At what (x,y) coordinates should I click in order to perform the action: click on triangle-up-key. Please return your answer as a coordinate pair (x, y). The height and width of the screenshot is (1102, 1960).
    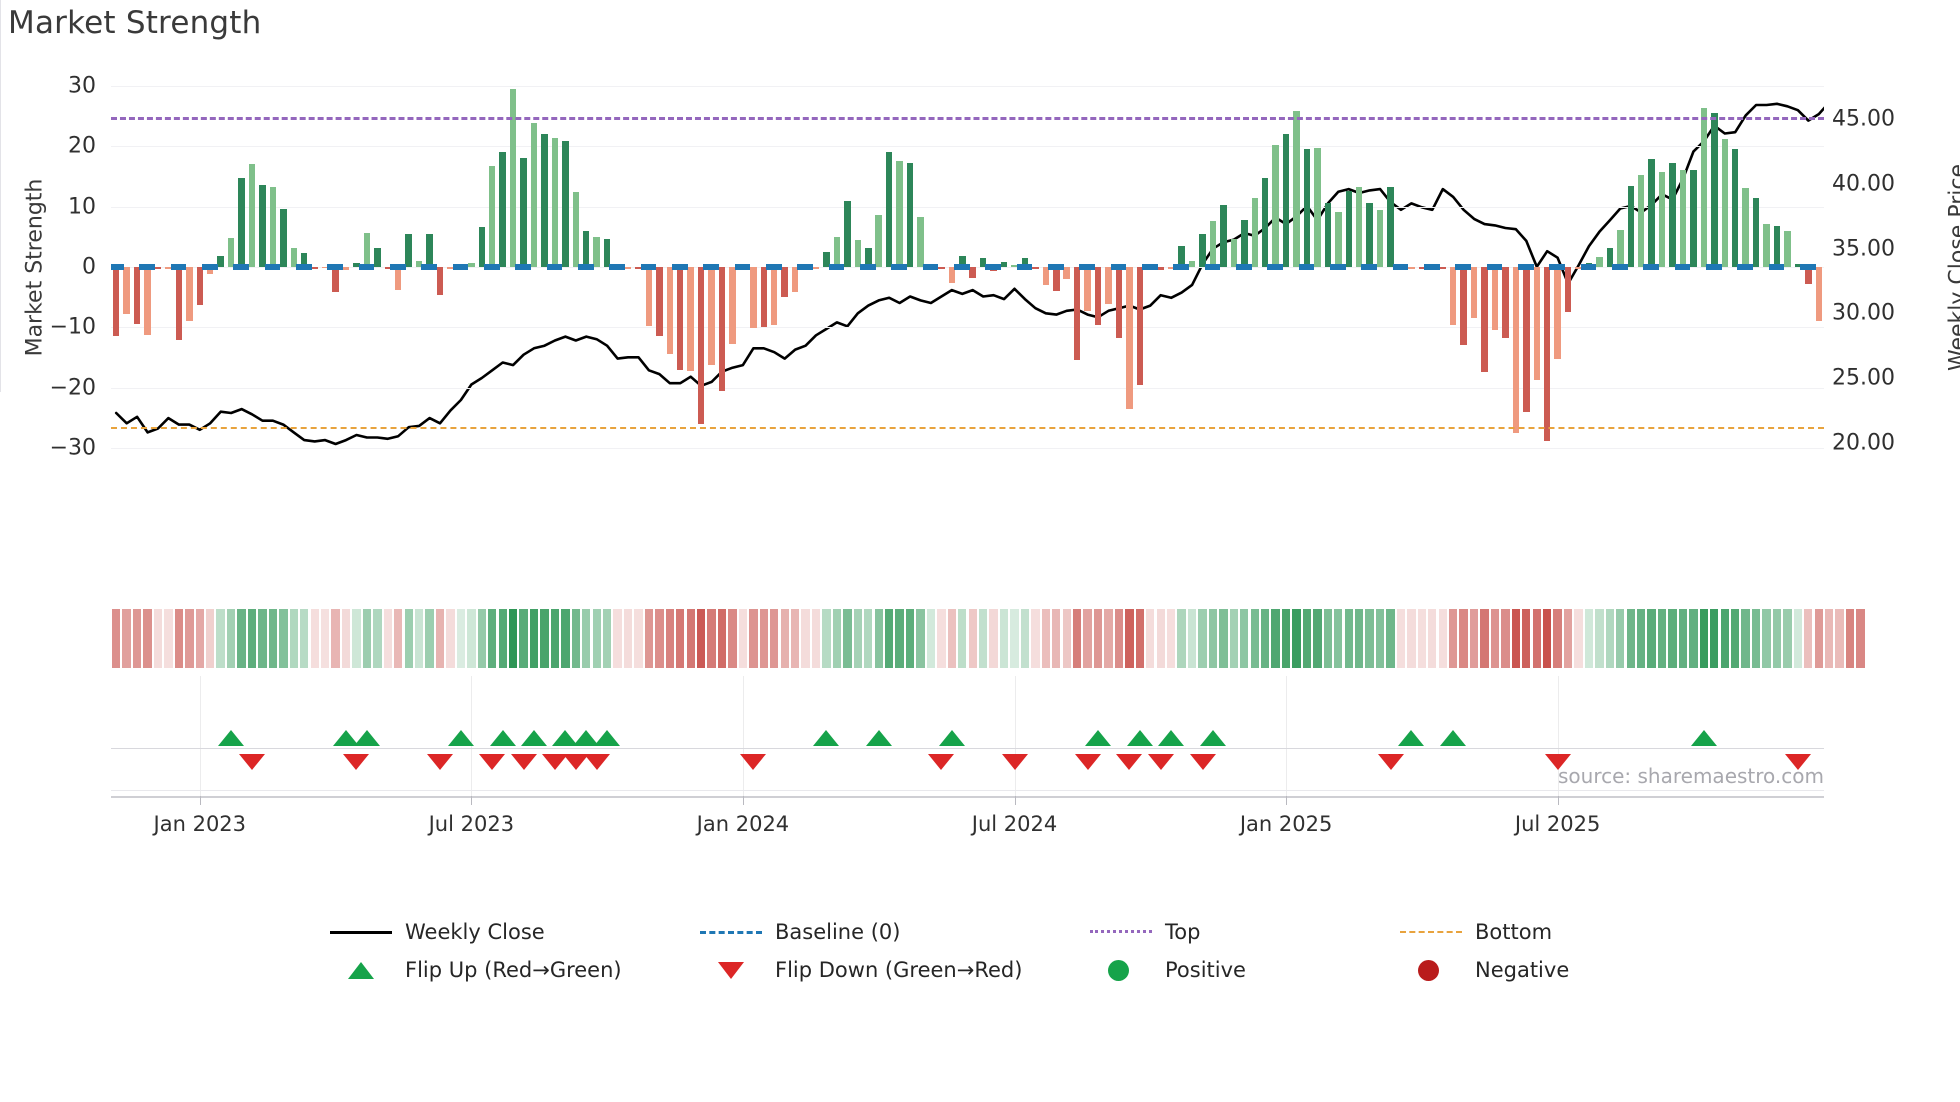
    Looking at the image, I should click on (361, 970).